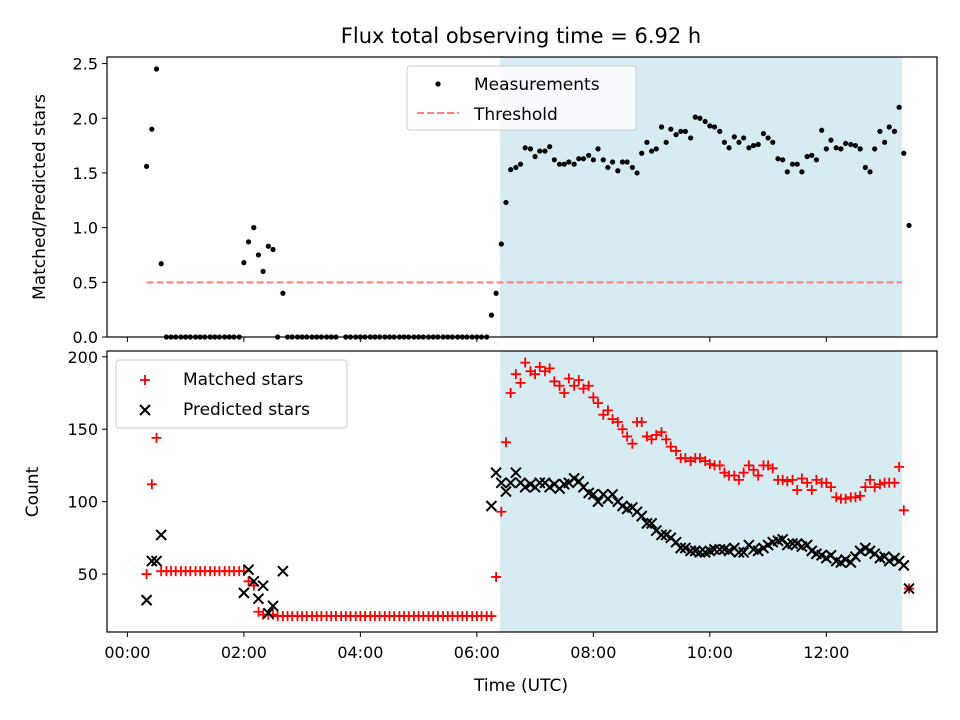 The image size is (960, 720). What do you see at coordinates (88, 574) in the screenshot?
I see `bottom-ytick-label: 50` at bounding box center [88, 574].